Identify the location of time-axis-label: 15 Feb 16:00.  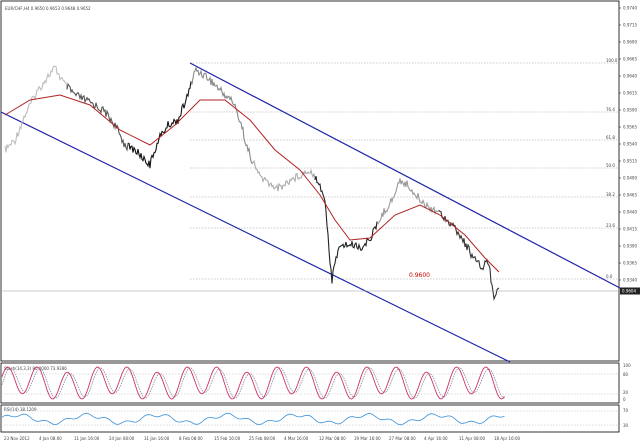
(227, 438).